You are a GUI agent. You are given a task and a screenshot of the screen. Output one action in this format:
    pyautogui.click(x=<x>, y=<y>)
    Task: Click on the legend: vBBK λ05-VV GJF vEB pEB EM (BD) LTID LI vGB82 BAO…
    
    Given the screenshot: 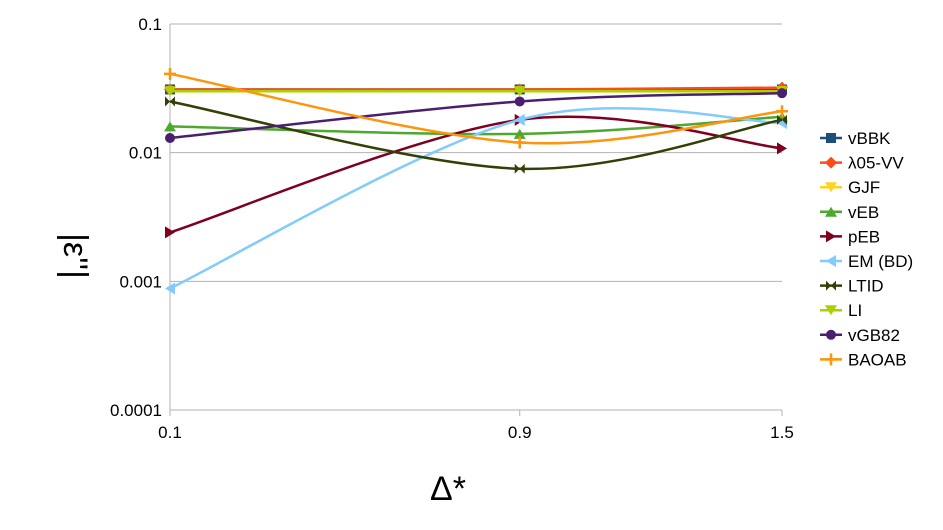 What is the action you would take?
    pyautogui.click(x=866, y=249)
    